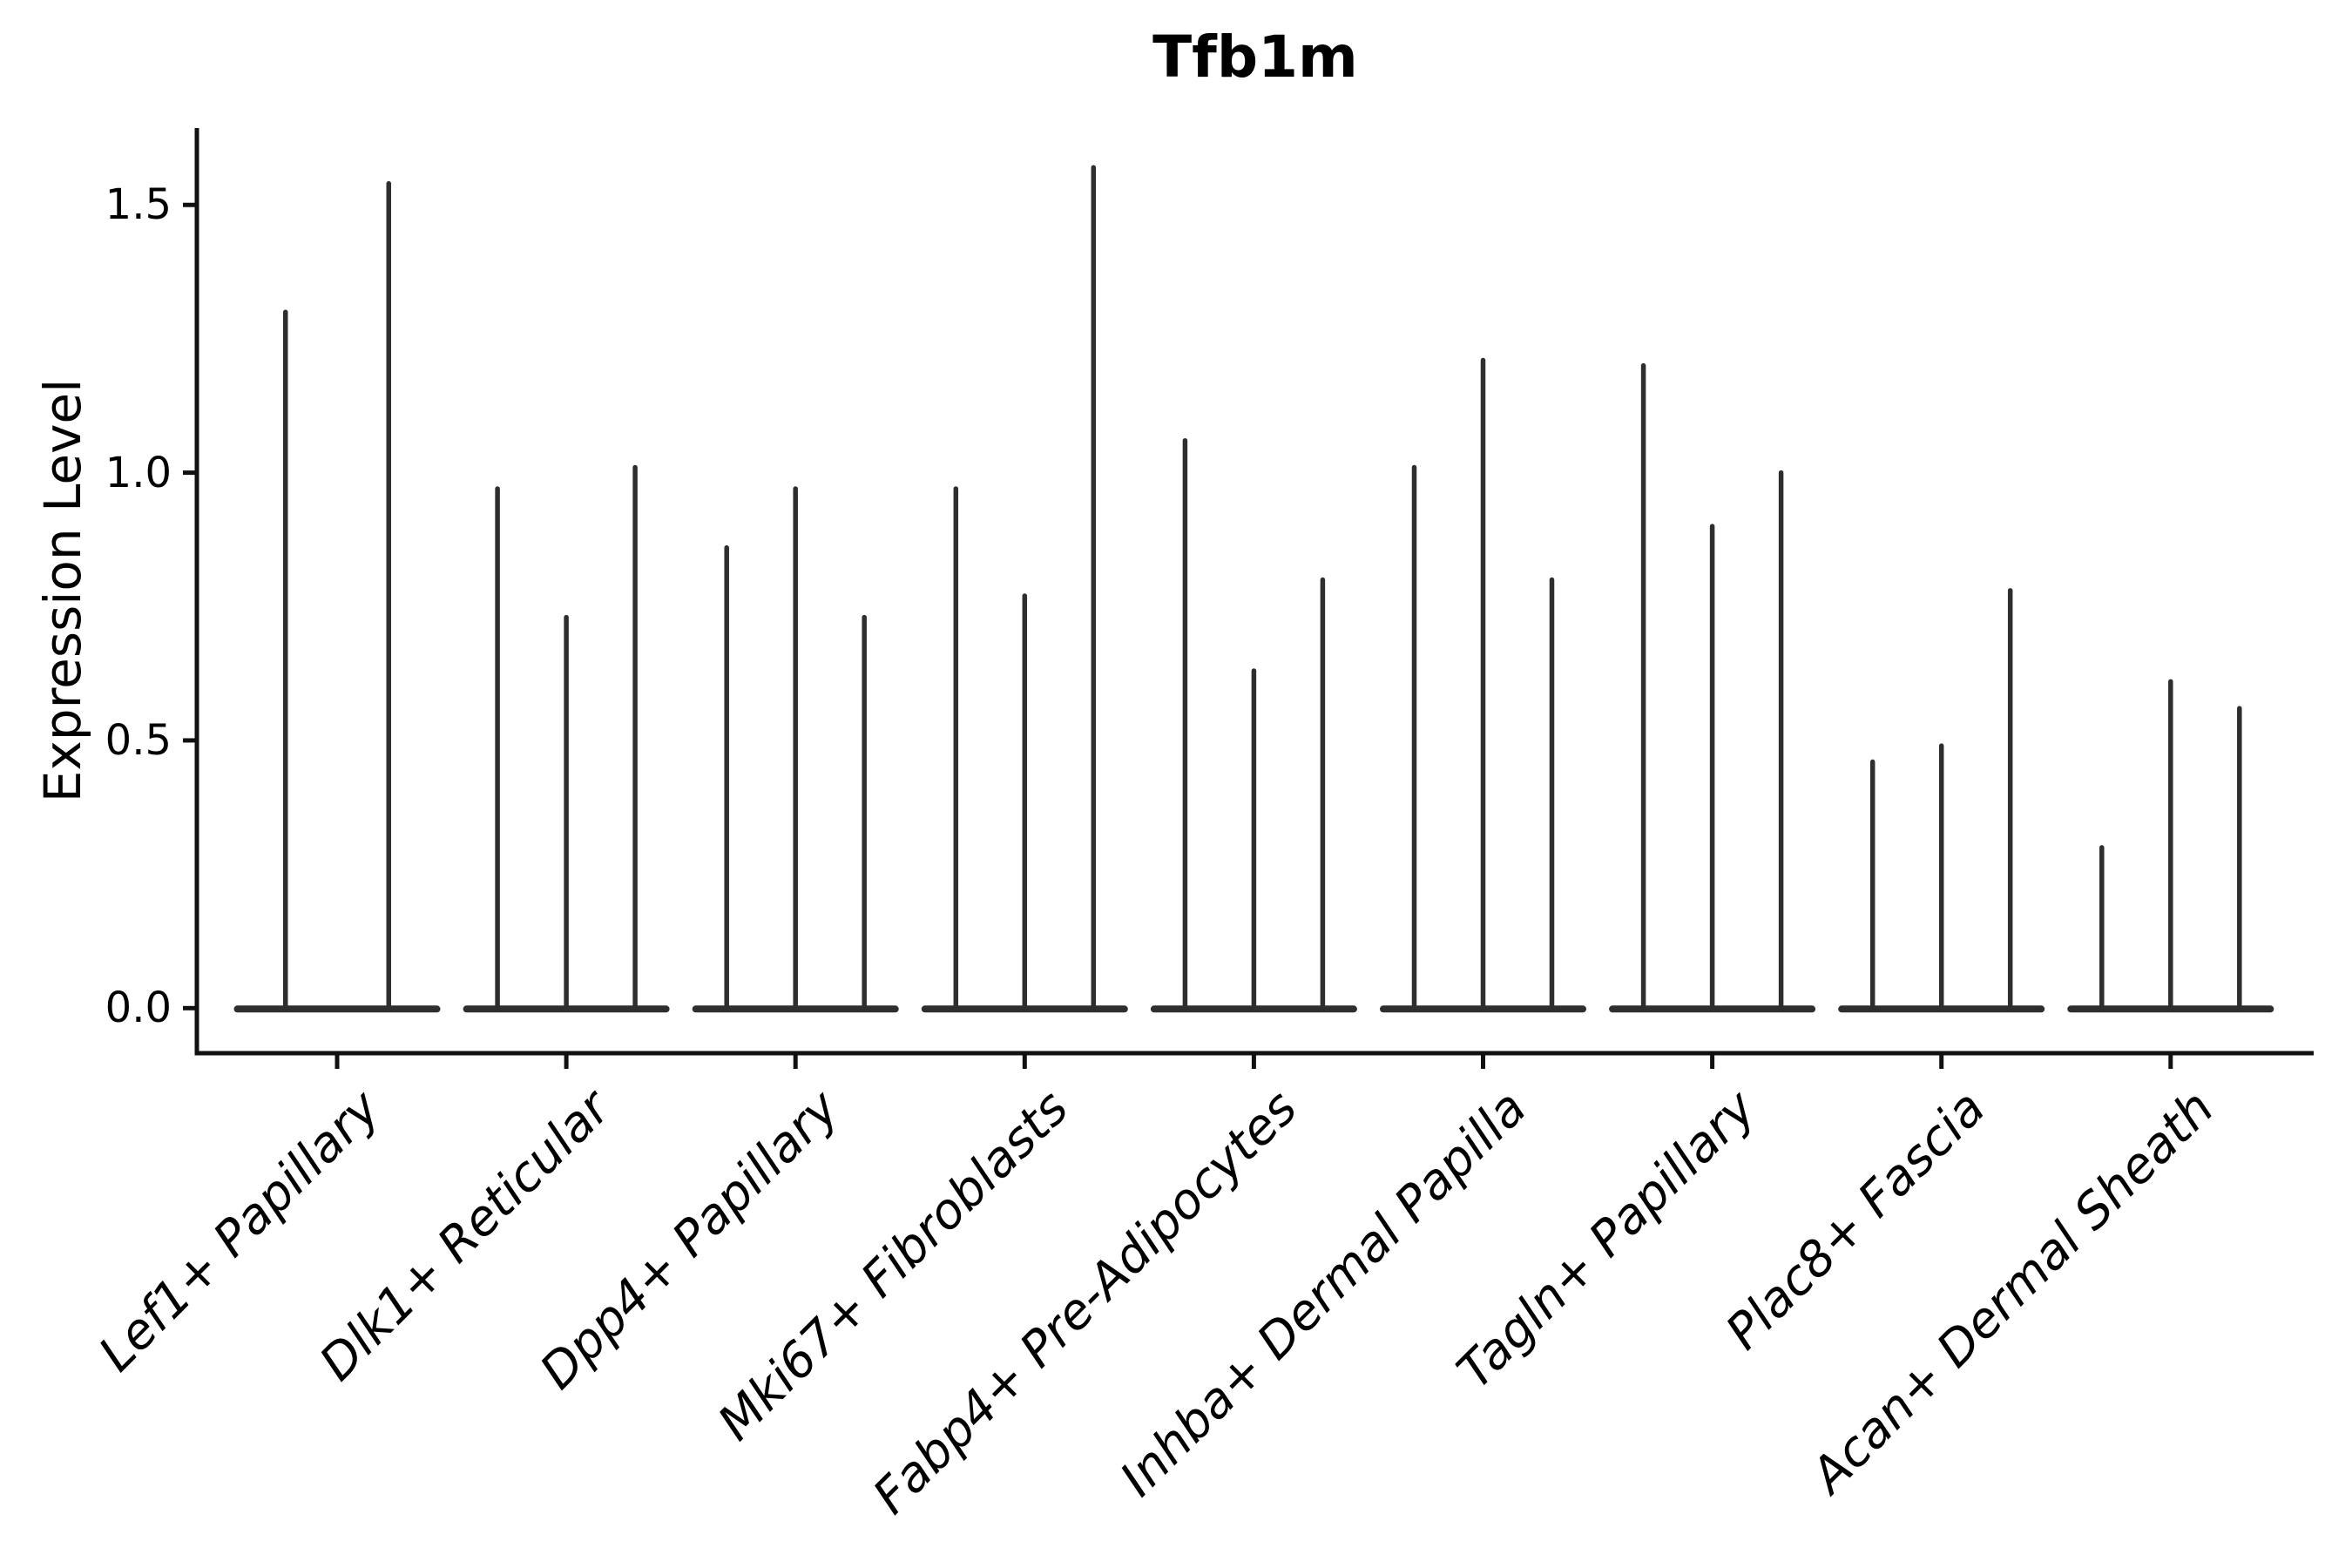 The image size is (2352, 1568). Describe the element at coordinates (138, 1008) in the screenshot. I see `y-tick-label: 0.0` at that location.